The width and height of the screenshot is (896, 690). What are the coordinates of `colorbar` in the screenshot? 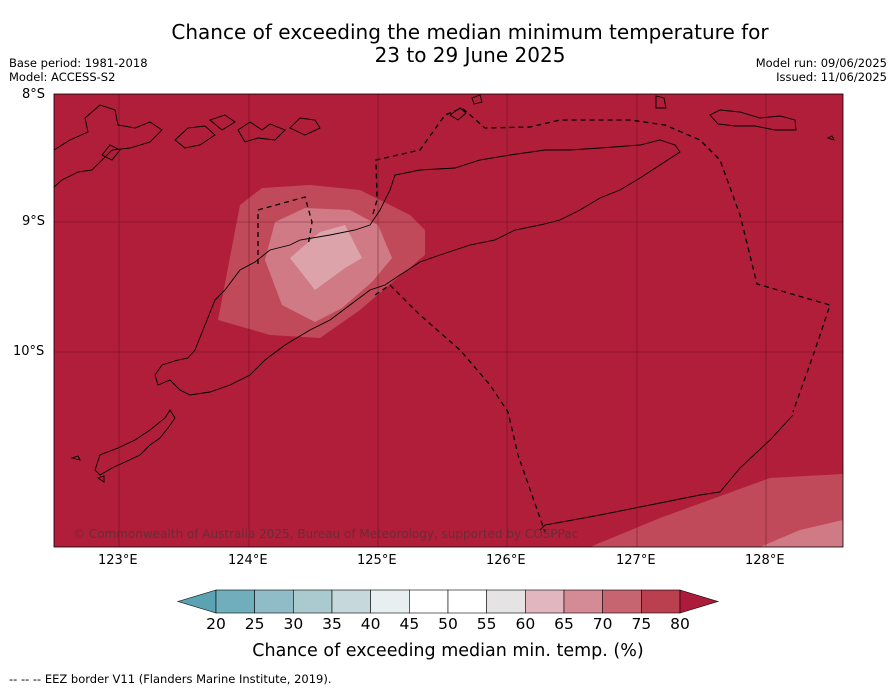 It's located at (448, 601).